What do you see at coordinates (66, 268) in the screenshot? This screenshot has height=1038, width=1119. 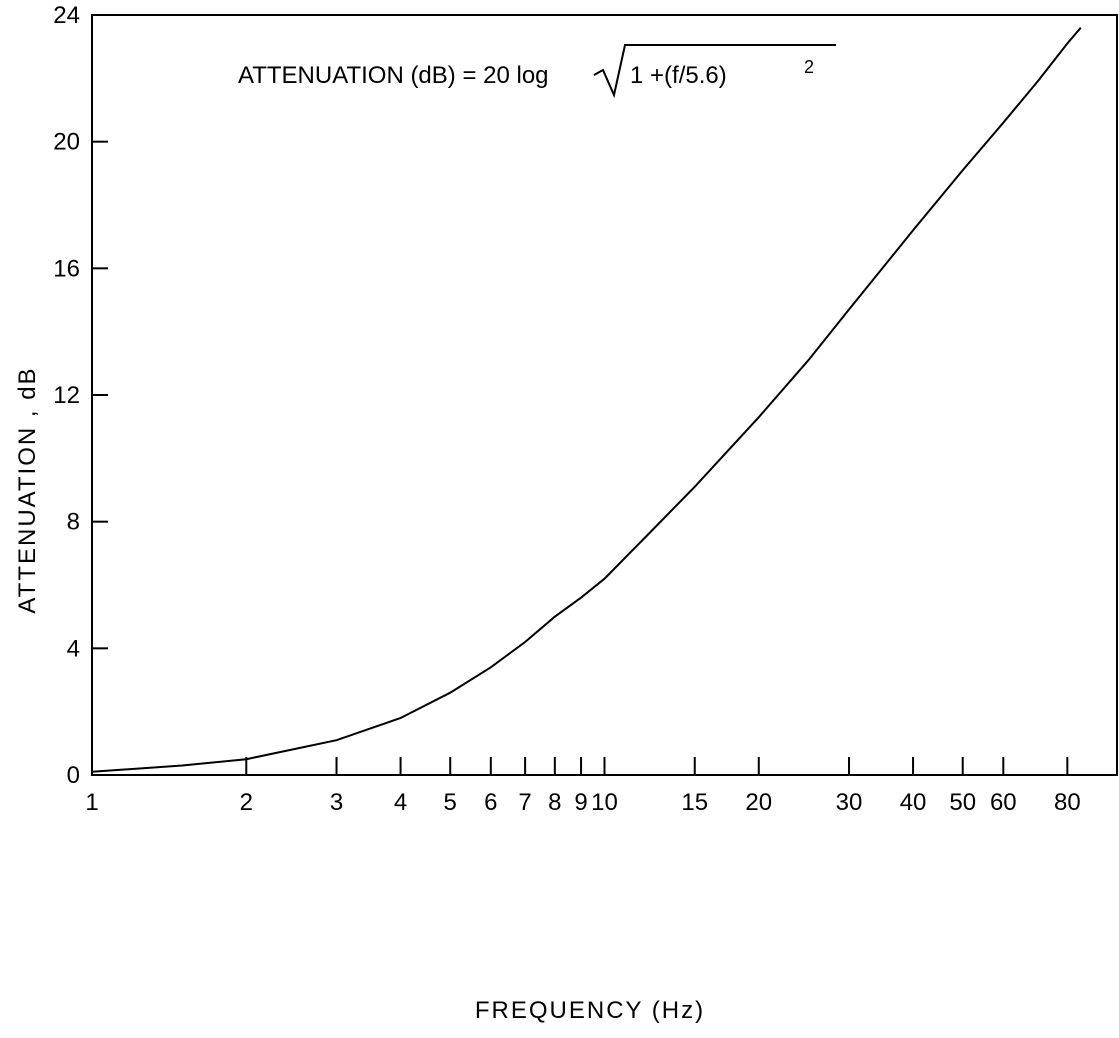 I see `y-tick-label: 16` at bounding box center [66, 268].